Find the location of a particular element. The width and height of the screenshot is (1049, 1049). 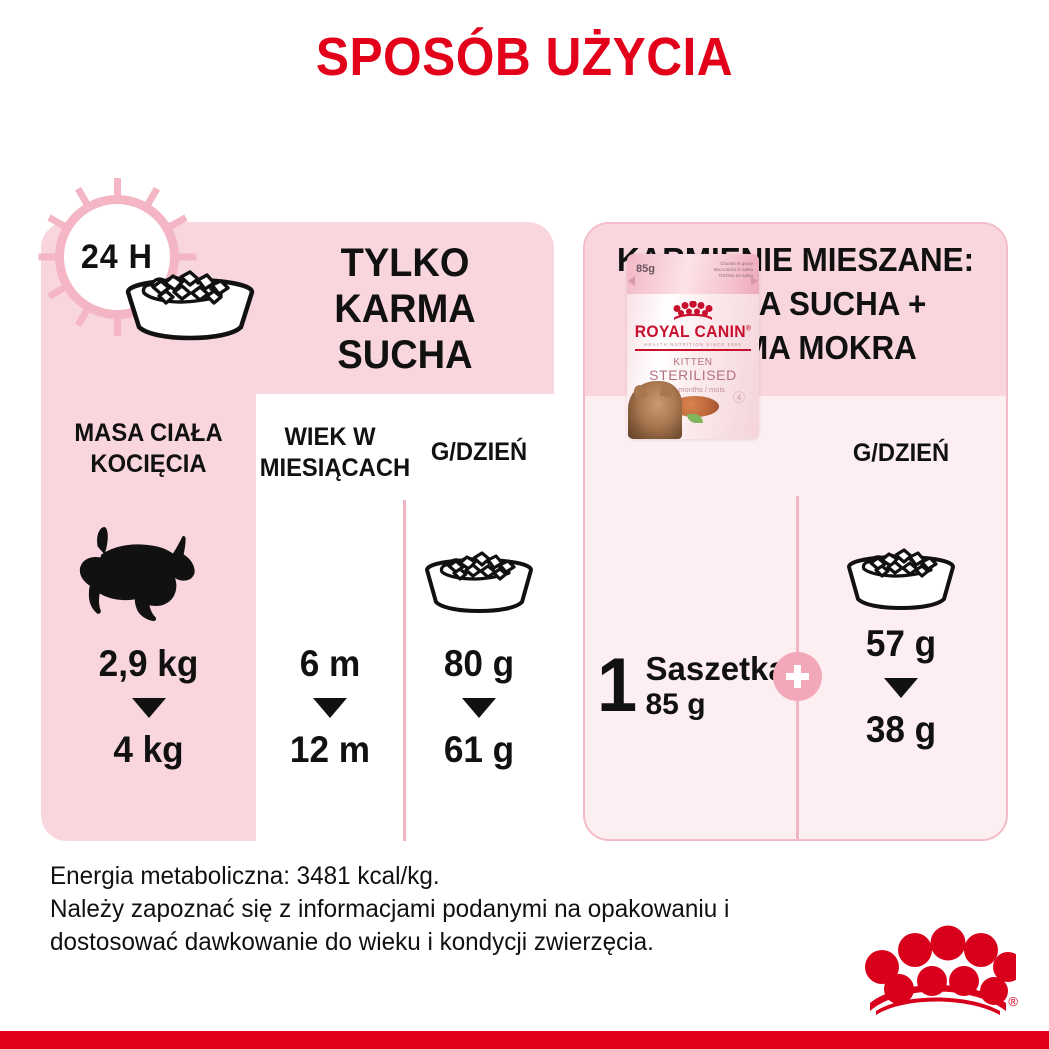

header-line-2: KOCIĘCIA is located at coordinates (148, 464).